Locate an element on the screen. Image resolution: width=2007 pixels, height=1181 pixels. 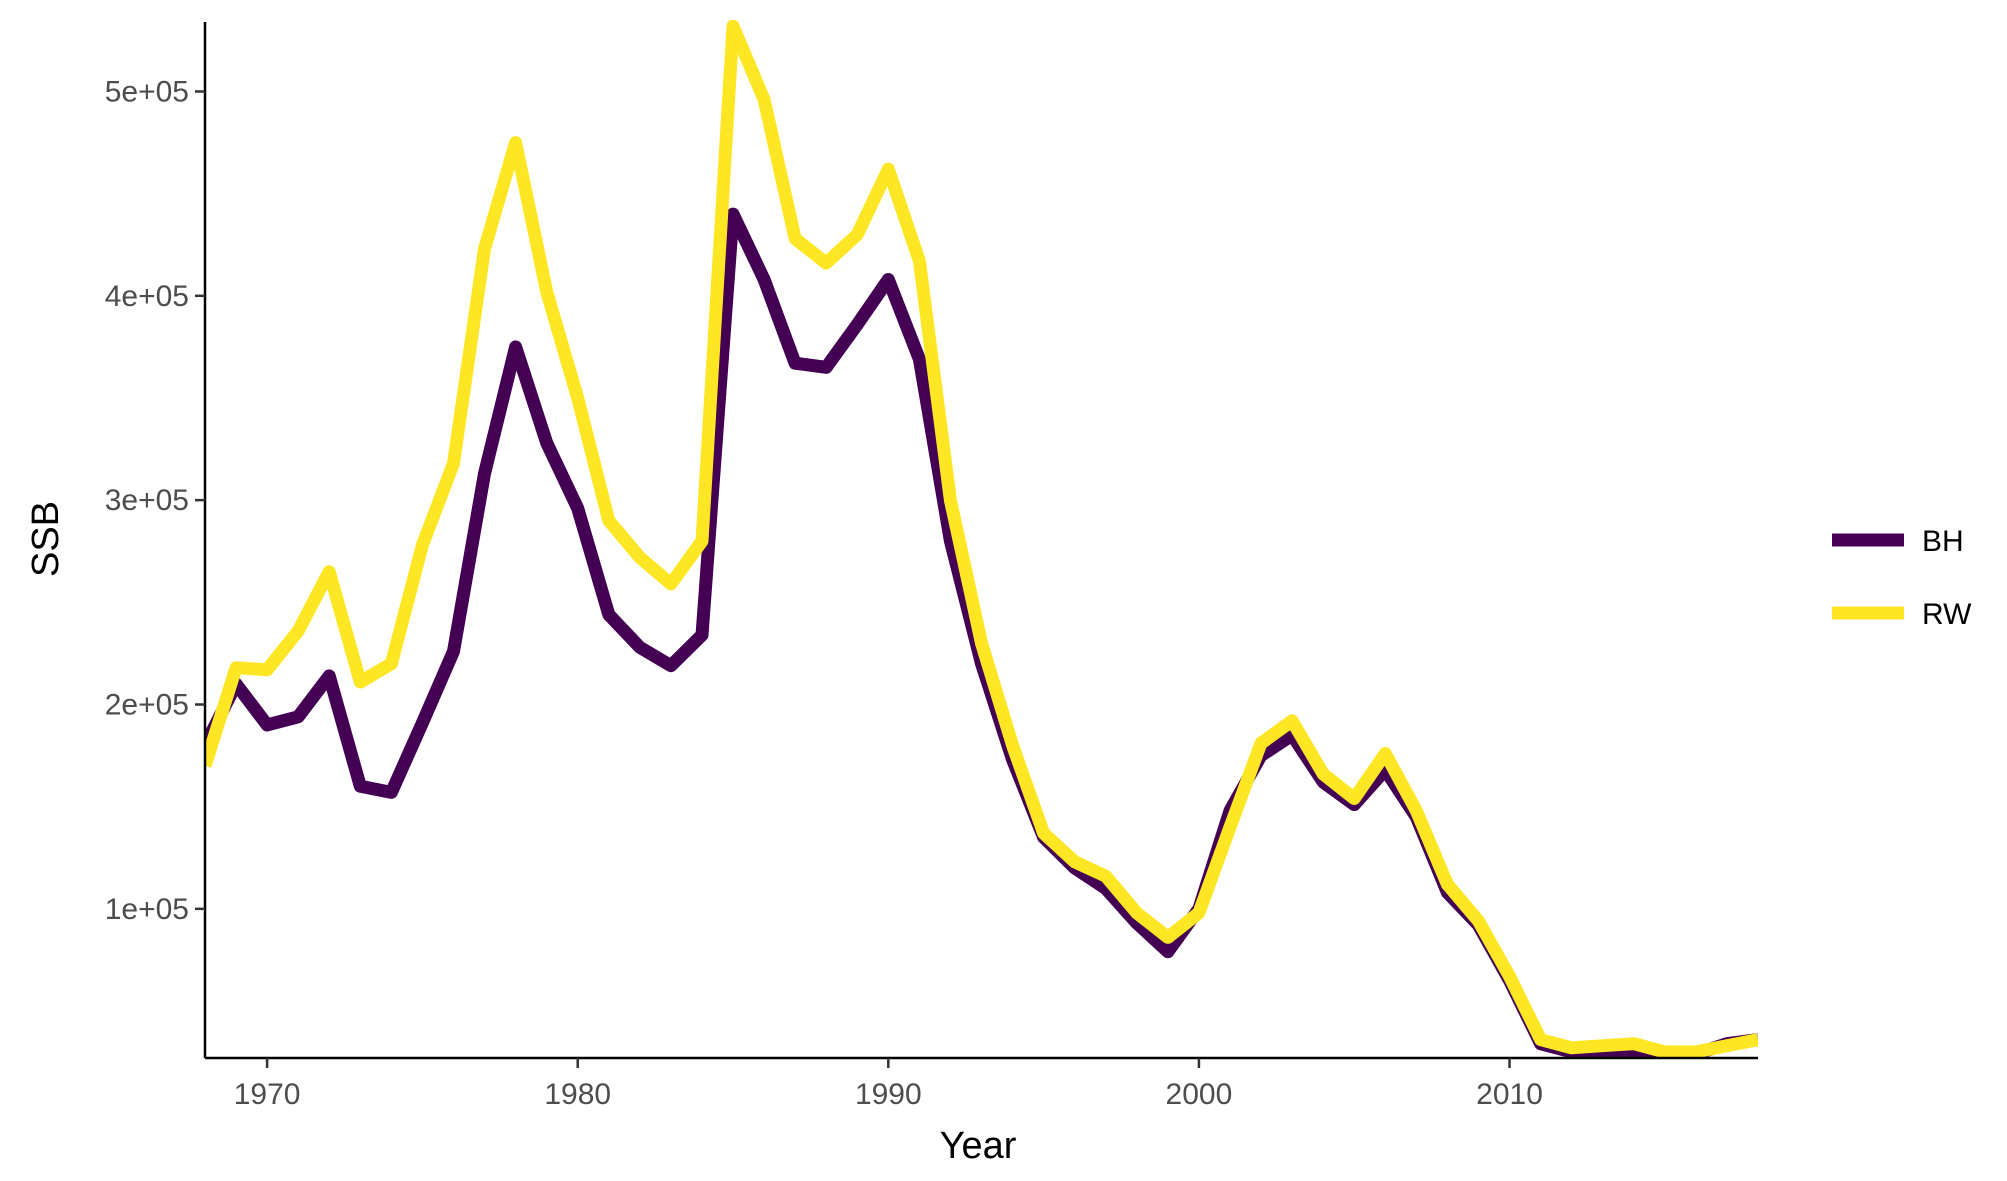
legend-item-bh: BH is located at coordinates (1898, 541).